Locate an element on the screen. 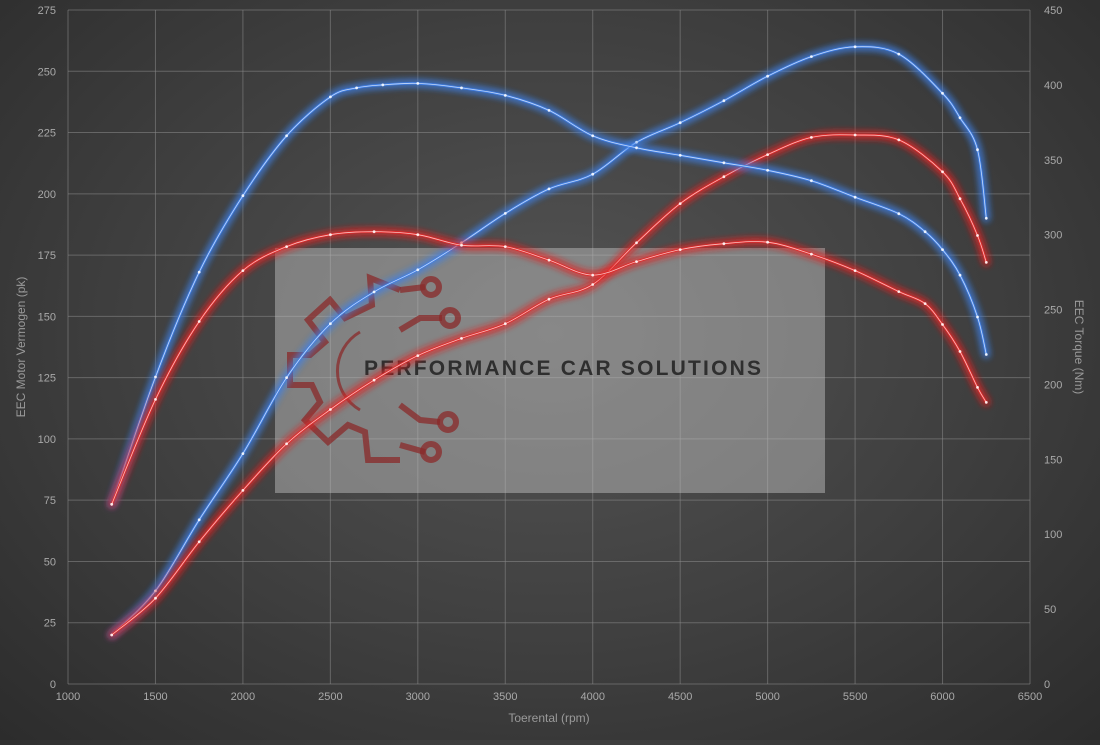 The image size is (1100, 745). y-tick-label-left: 150 is located at coordinates (47, 317).